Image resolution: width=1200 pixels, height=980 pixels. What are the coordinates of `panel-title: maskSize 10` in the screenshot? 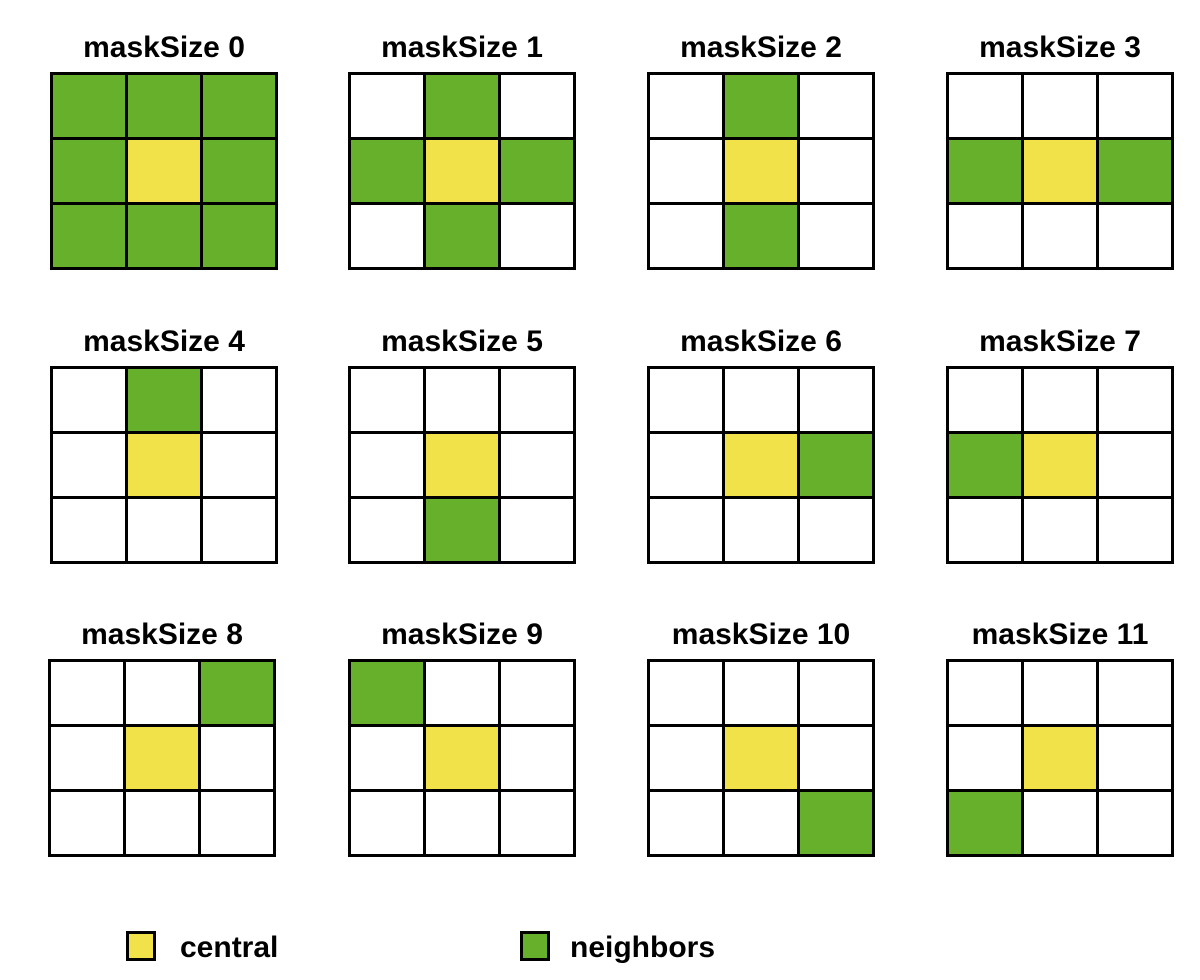 It's located at (761, 634).